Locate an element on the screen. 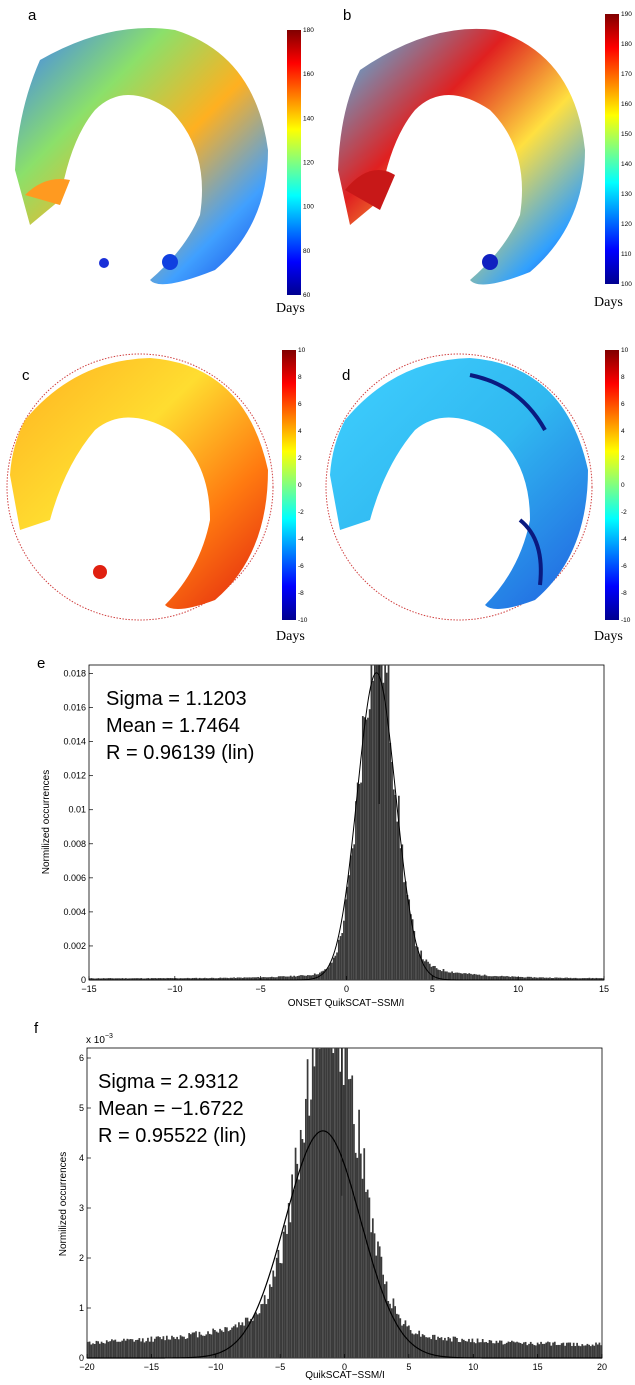  colorbar-tick-label: 160 is located at coordinates (308, 74).